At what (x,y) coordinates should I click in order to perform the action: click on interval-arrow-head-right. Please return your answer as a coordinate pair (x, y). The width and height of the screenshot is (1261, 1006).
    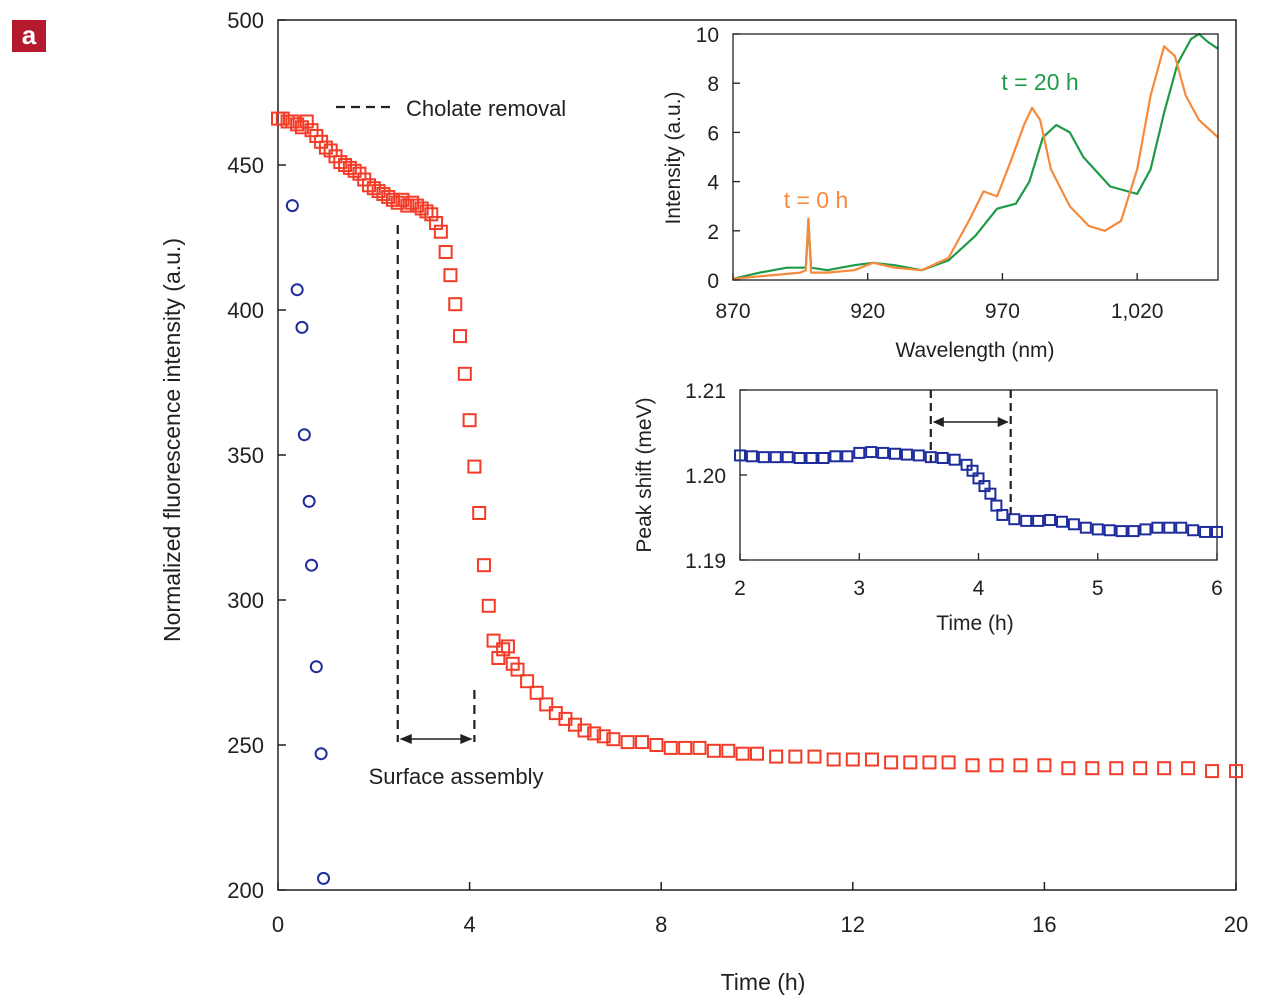
    Looking at the image, I should click on (1003, 422).